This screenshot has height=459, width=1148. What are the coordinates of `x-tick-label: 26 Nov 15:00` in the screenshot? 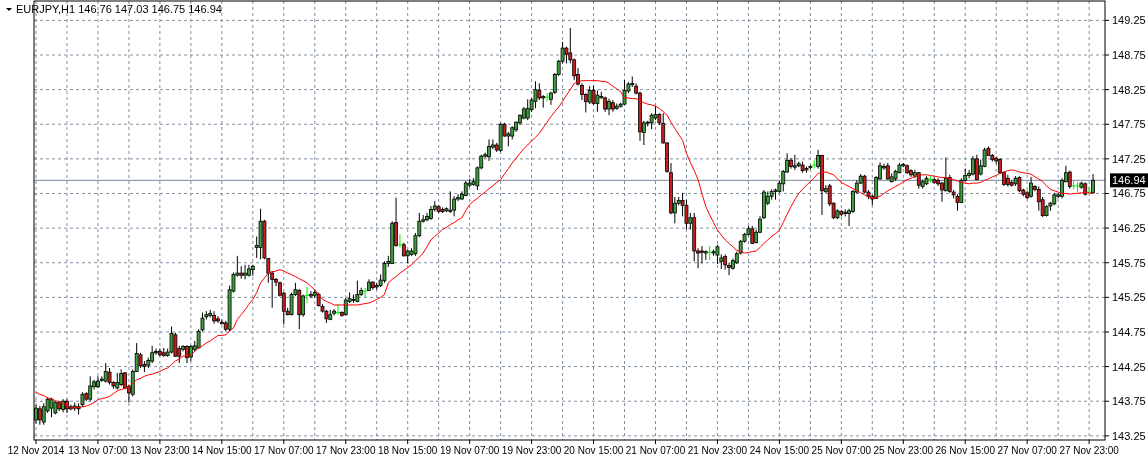 It's located at (965, 450).